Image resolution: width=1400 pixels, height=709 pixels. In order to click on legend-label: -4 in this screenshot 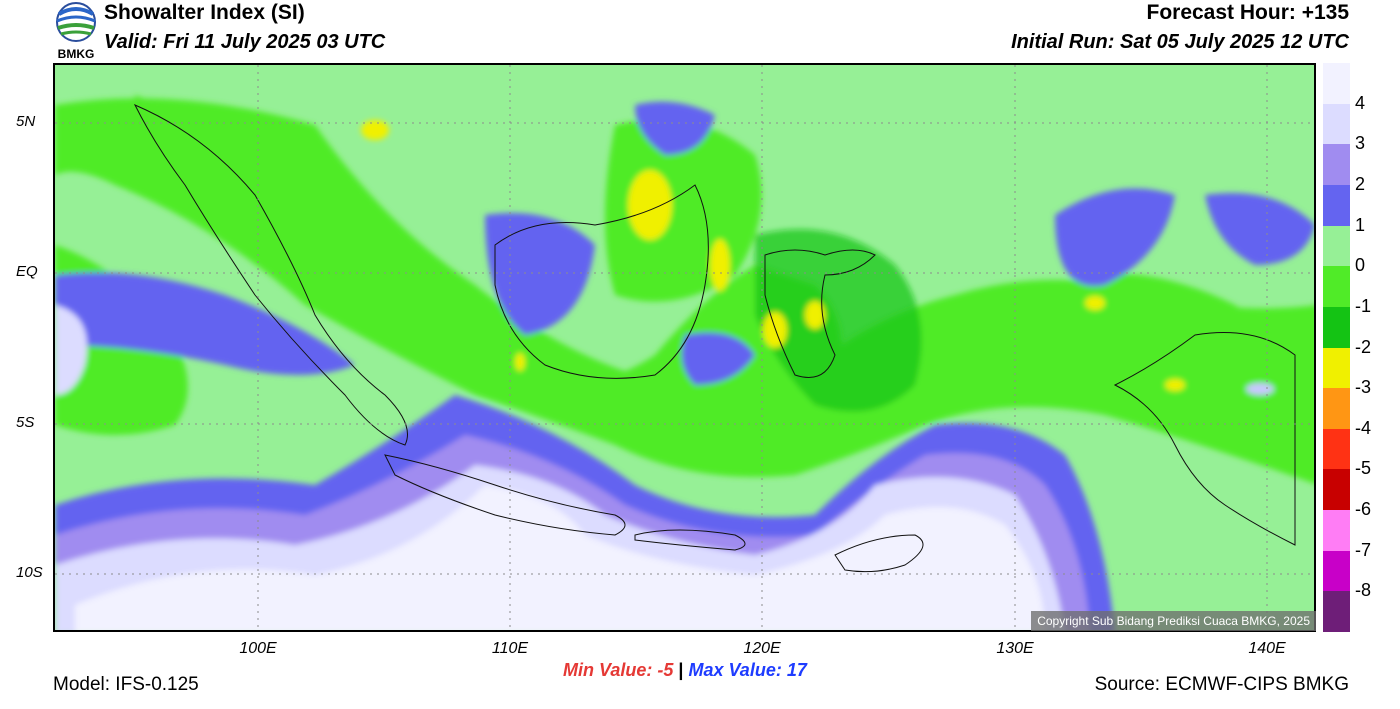, I will do `click(1363, 427)`.